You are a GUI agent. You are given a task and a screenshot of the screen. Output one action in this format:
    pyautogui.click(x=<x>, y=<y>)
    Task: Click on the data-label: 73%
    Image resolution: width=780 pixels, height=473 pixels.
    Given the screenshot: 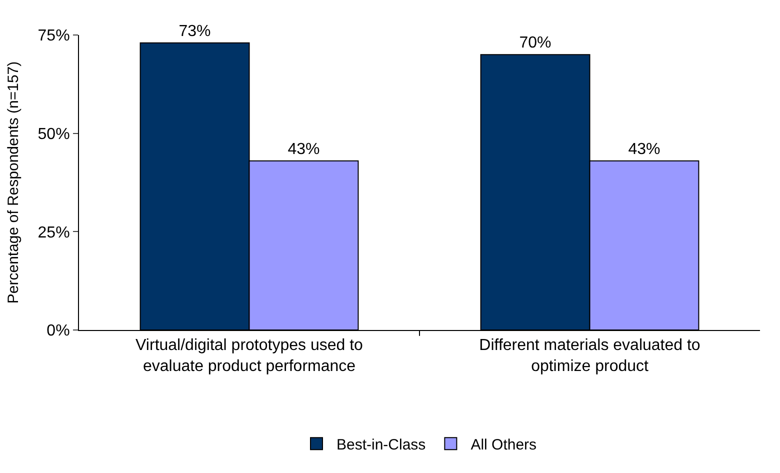 What is the action you would take?
    pyautogui.click(x=194, y=31)
    